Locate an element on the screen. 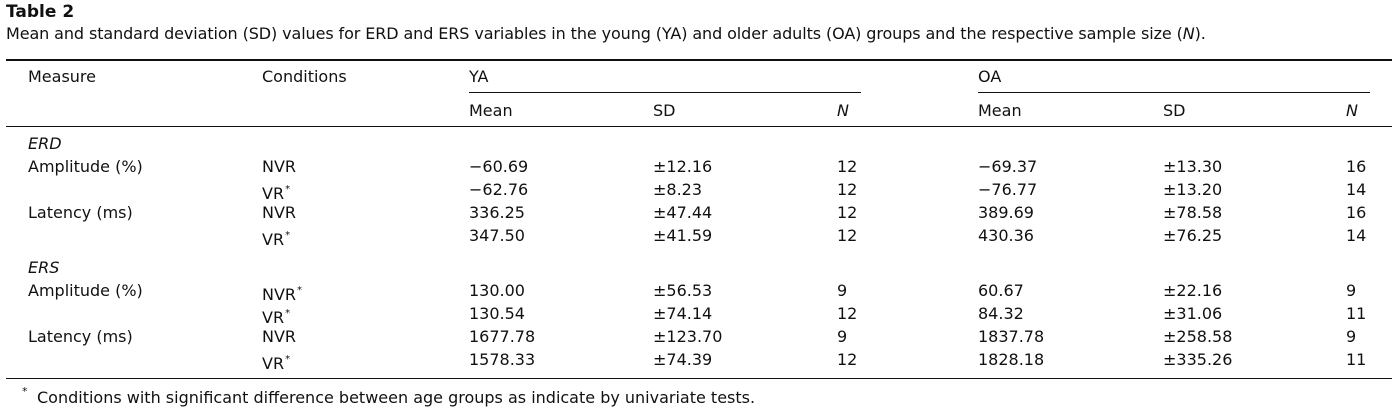 The width and height of the screenshot is (1398, 415). header-group-oa: OA is located at coordinates (990, 76).